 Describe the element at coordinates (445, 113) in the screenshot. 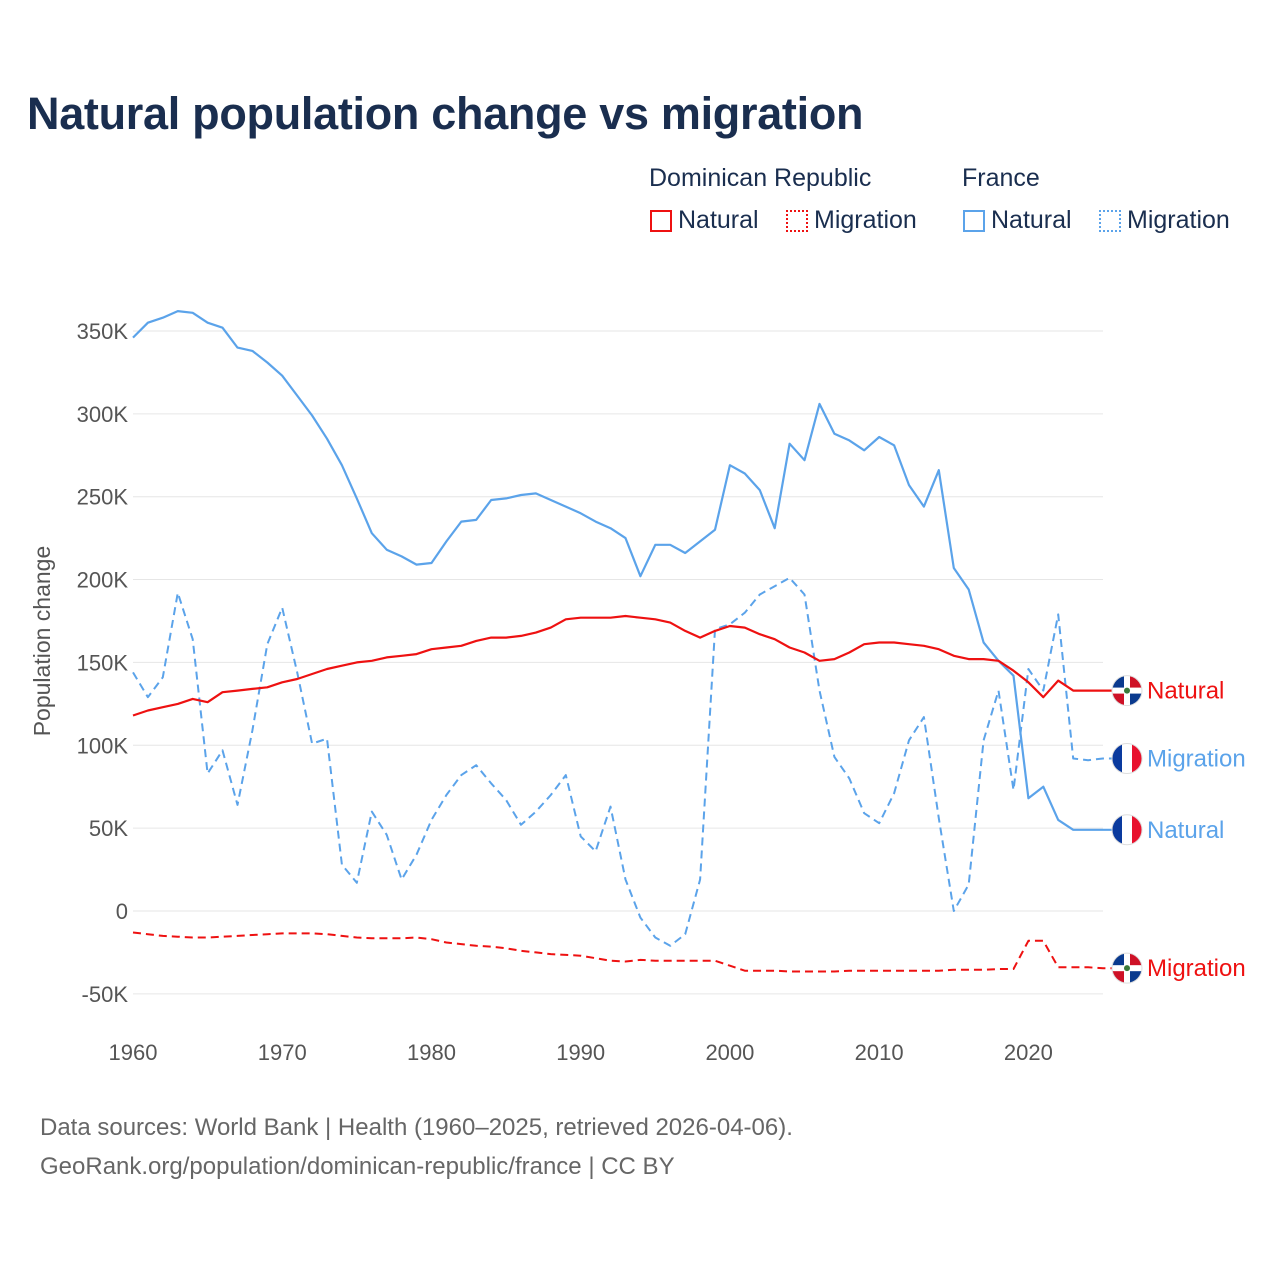

I see `chart-title: Natural population change vs migration` at that location.